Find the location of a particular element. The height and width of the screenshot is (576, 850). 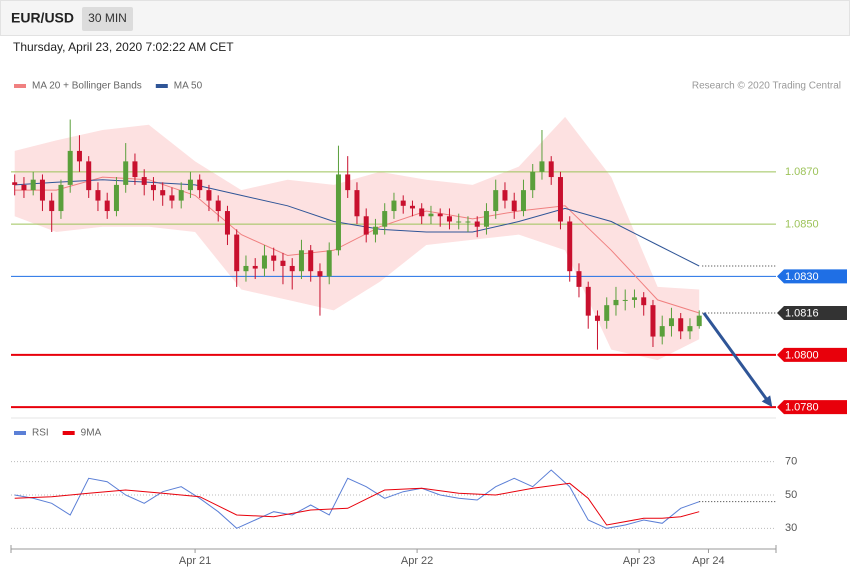

x-tick-label: Apr 21 is located at coordinates (195, 561).